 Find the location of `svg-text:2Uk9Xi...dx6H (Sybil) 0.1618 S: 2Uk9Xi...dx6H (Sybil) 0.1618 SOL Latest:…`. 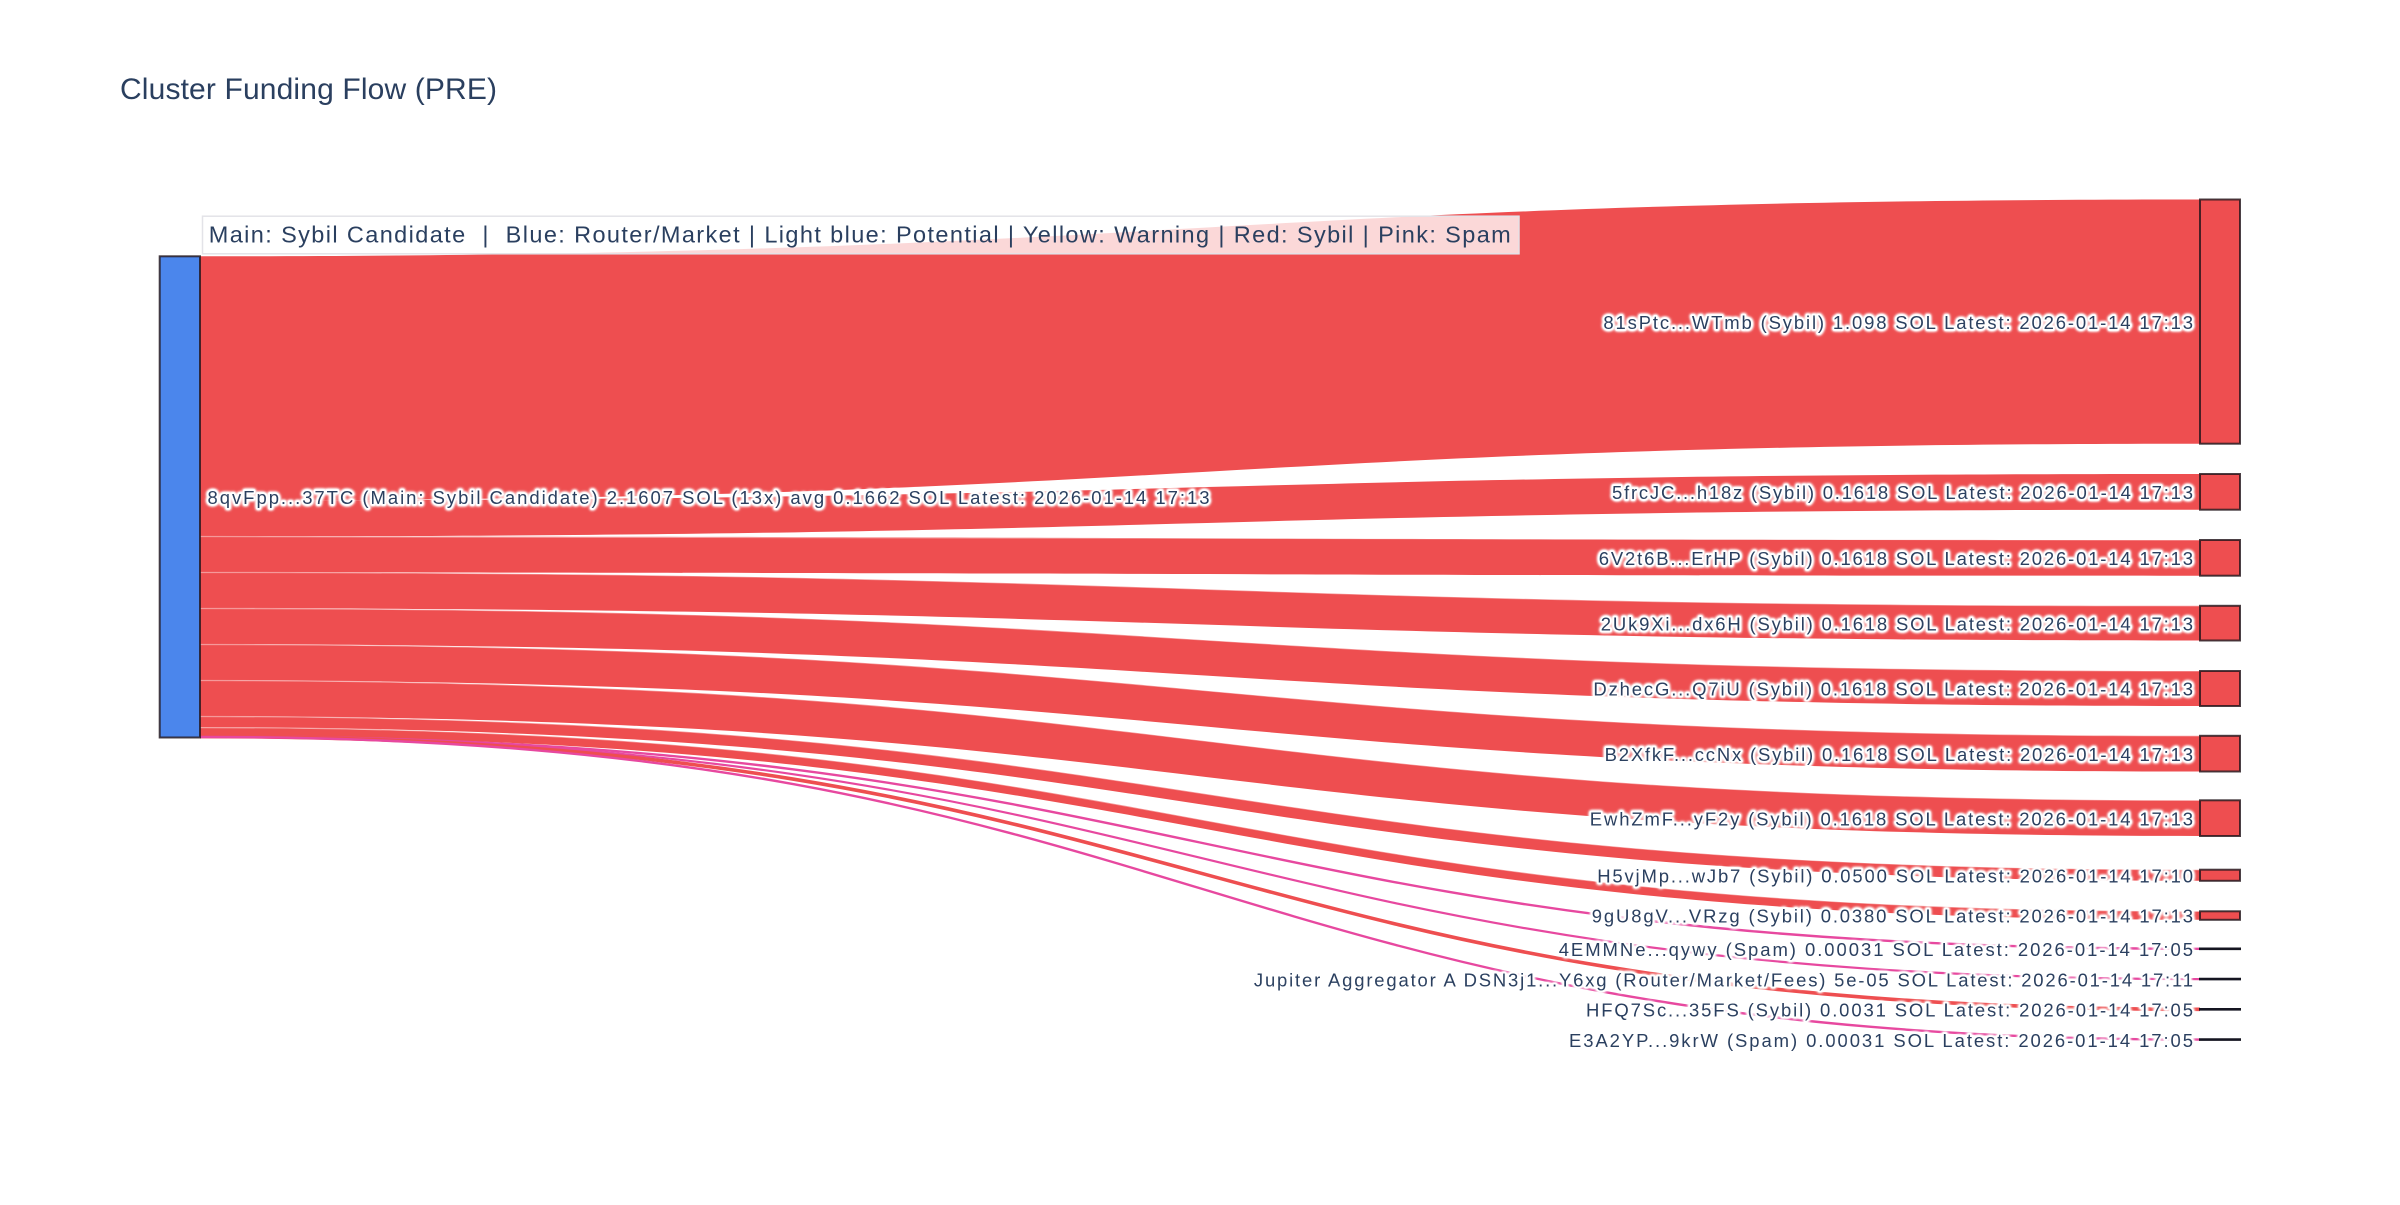

svg-text:2Uk9Xi...dx6H (Sybil) 0.1618 S: 2Uk9Xi...dx6H (Sybil) 0.1618 SOL Latest:… is located at coordinates (1897, 623).